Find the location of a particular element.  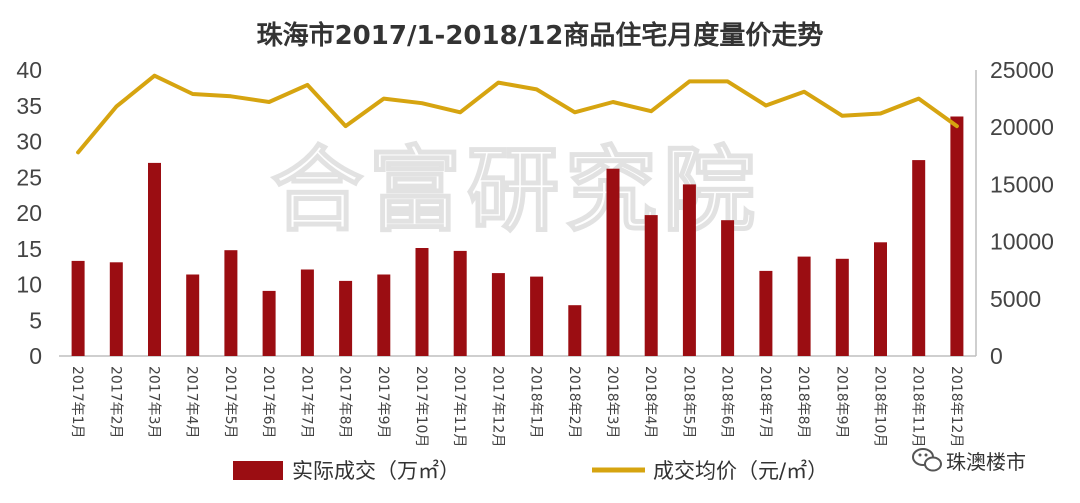

x-tick-23: 2018年11月 is located at coordinates (918, 406).